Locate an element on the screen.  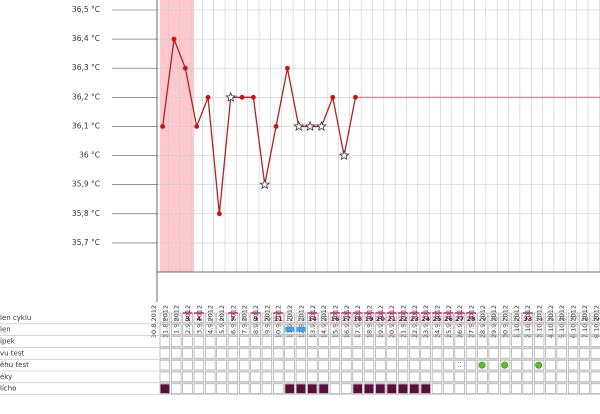
x-tick-label: 5.10.2012 is located at coordinates (562, 321).